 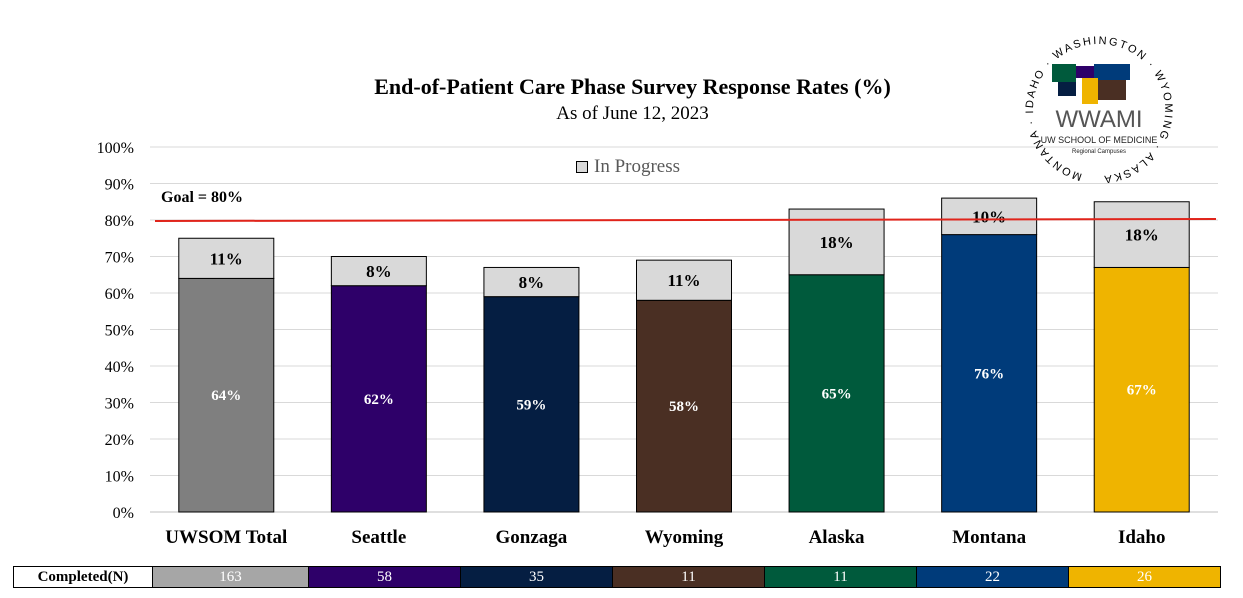 I want to click on completed-n-table: Completed(N) 163 58 35 11 11 22 26, so click(x=617, y=577).